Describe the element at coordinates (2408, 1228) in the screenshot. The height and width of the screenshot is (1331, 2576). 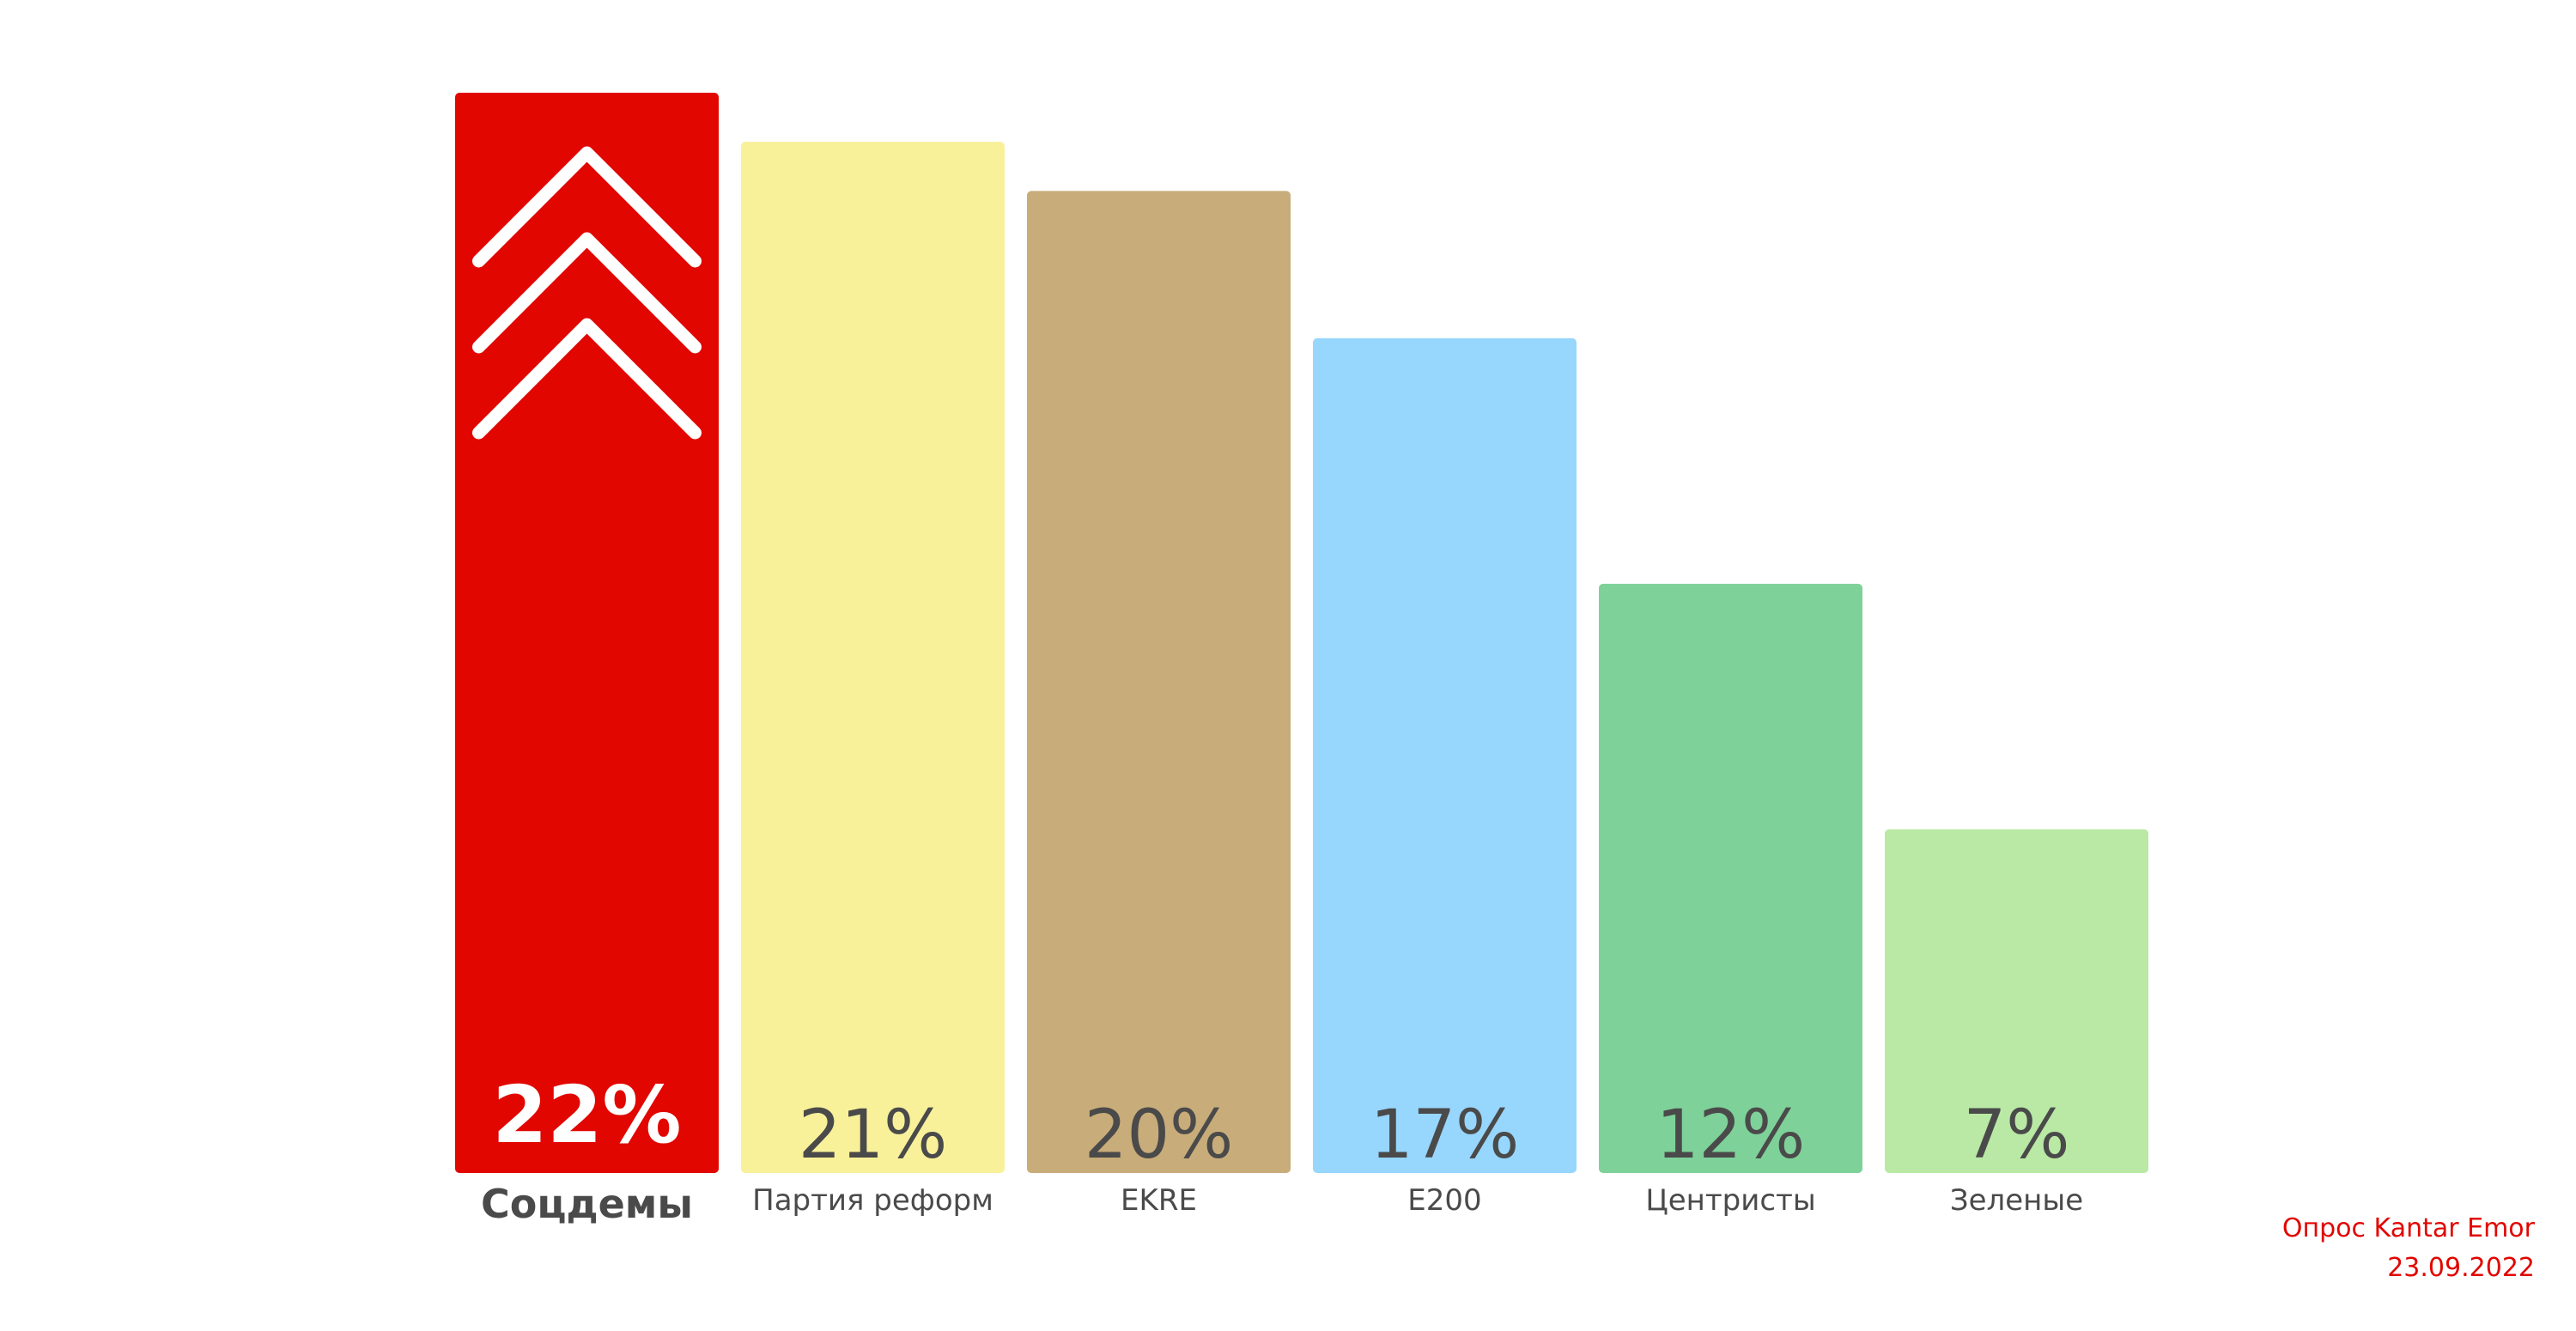
I see `source-title: Опрос Kantar Emor` at that location.